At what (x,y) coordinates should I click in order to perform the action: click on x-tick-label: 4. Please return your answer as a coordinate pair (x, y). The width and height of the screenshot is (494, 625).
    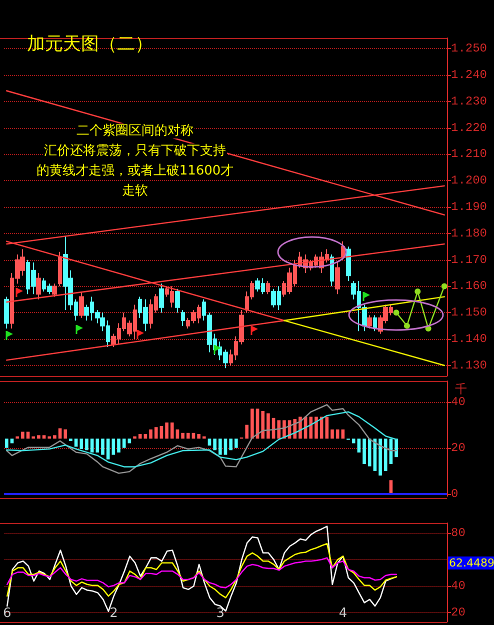
    Looking at the image, I should click on (343, 613).